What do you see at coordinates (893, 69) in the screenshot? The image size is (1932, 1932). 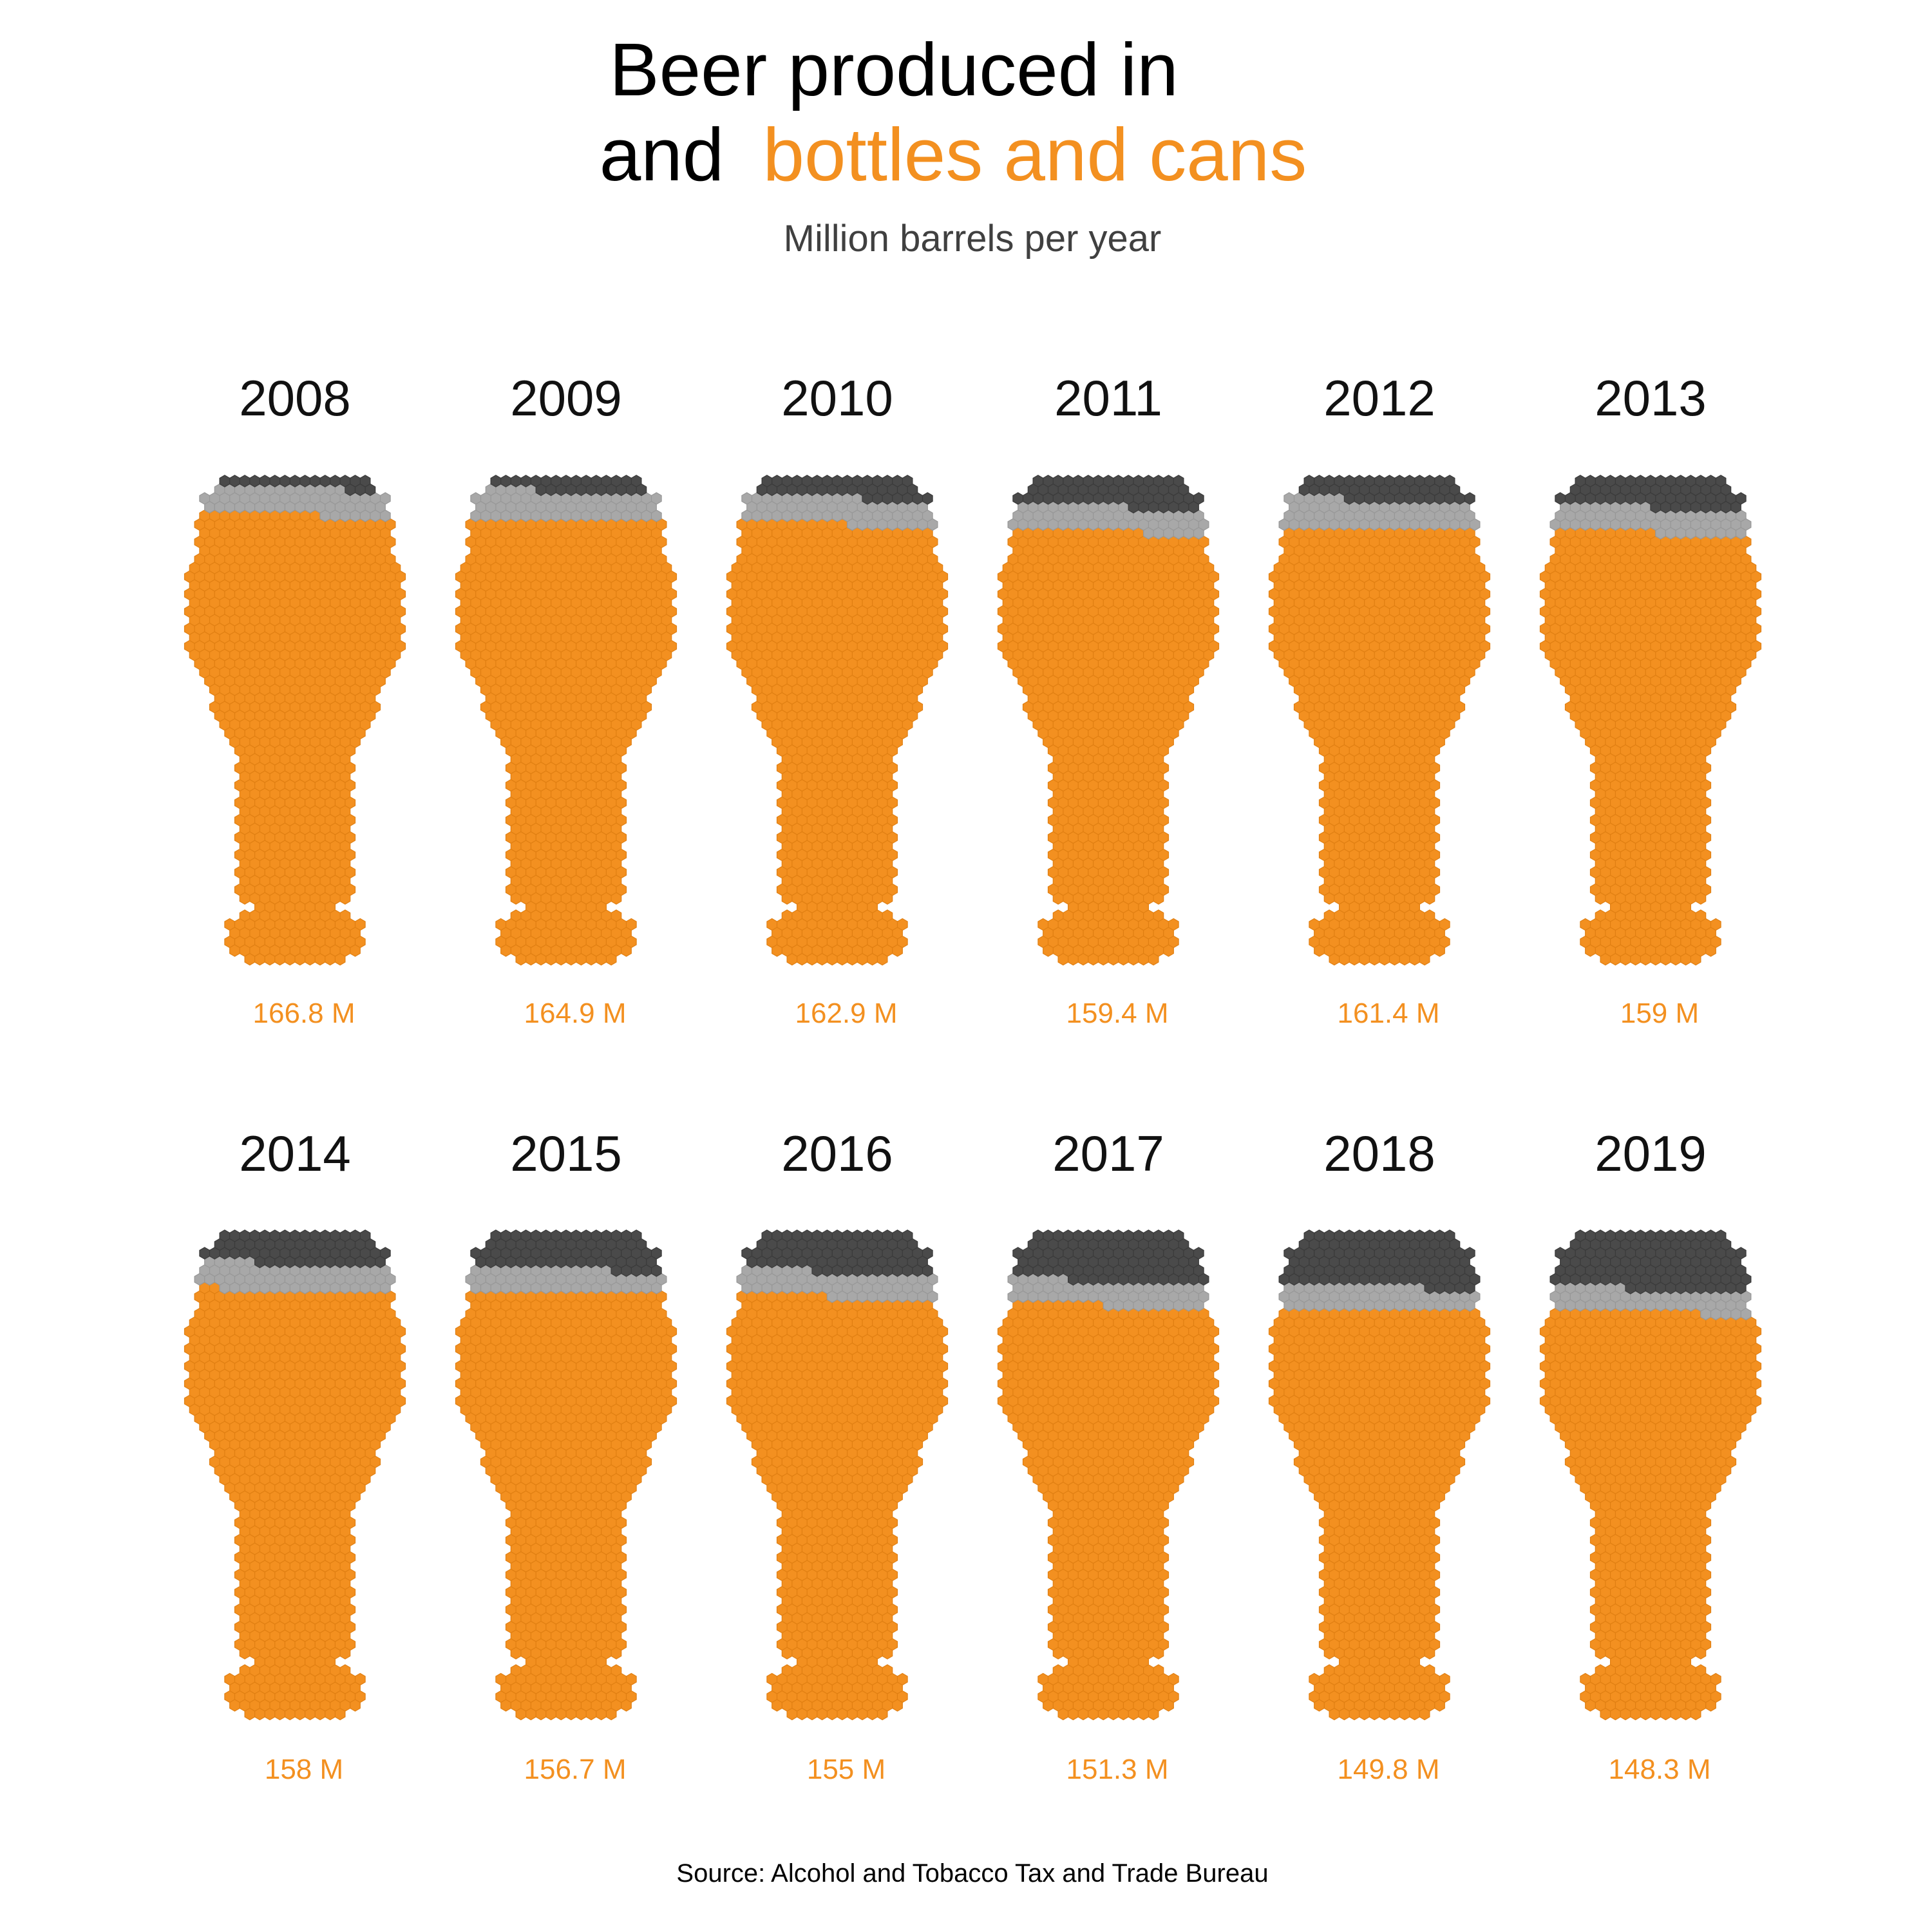 I see `chart-title-line-1: Beer produced in` at bounding box center [893, 69].